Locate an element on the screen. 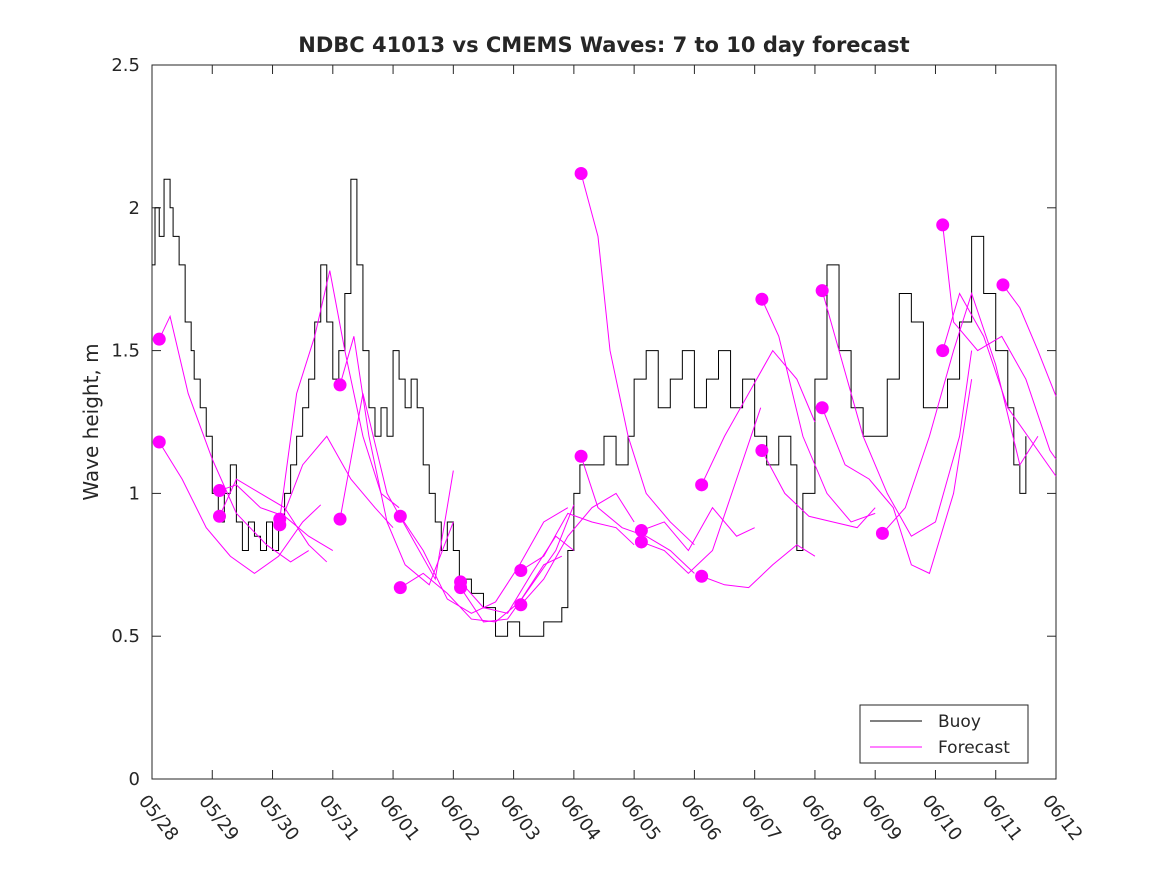  y-tick-label: 2 is located at coordinates (134, 208).